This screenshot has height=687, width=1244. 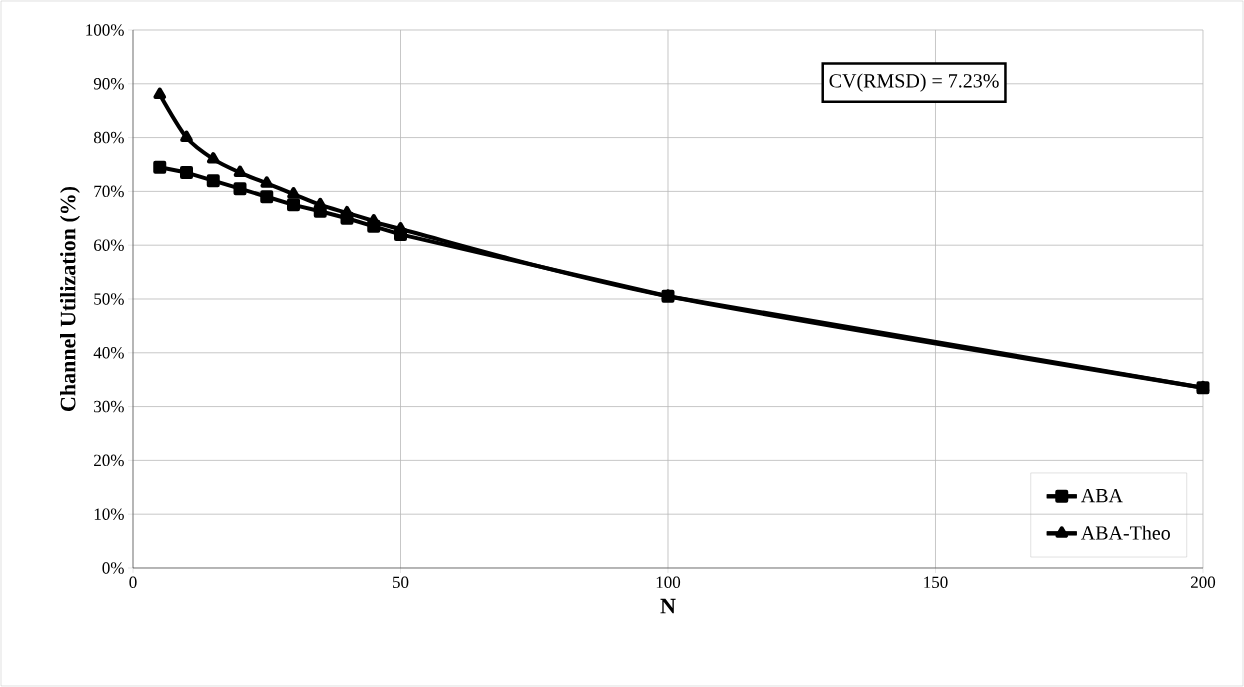 I want to click on y-tick-label: 80%, so click(x=108, y=137).